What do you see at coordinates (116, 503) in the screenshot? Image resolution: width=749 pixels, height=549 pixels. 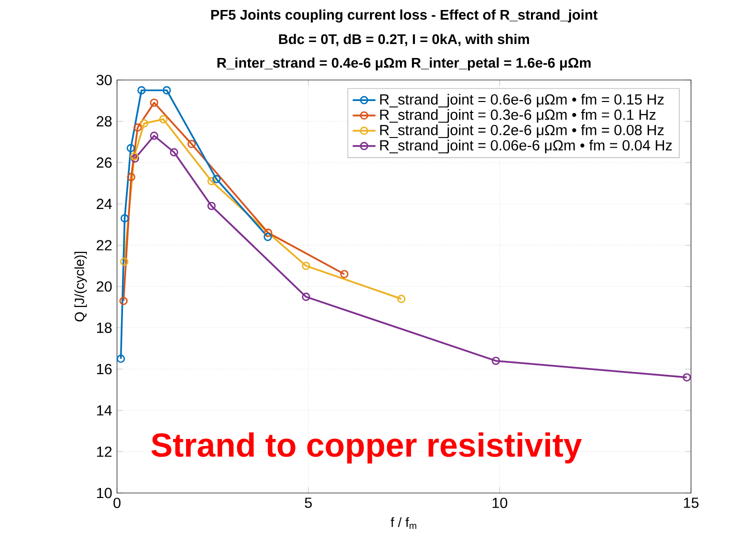 I see `x-tick-label: 0` at bounding box center [116, 503].